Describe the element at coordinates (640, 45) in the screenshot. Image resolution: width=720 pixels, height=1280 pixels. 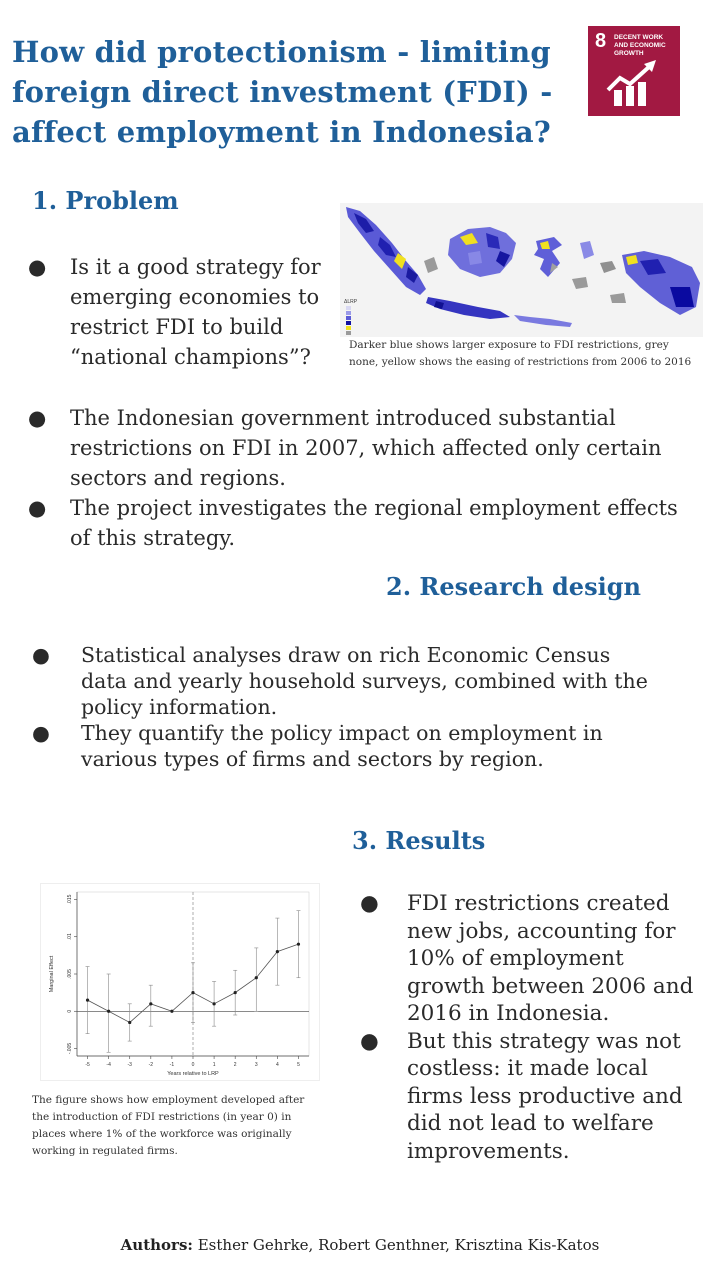
I see `sdg-label: DECENT WORK AND ECONOMIC GROWTH` at that location.